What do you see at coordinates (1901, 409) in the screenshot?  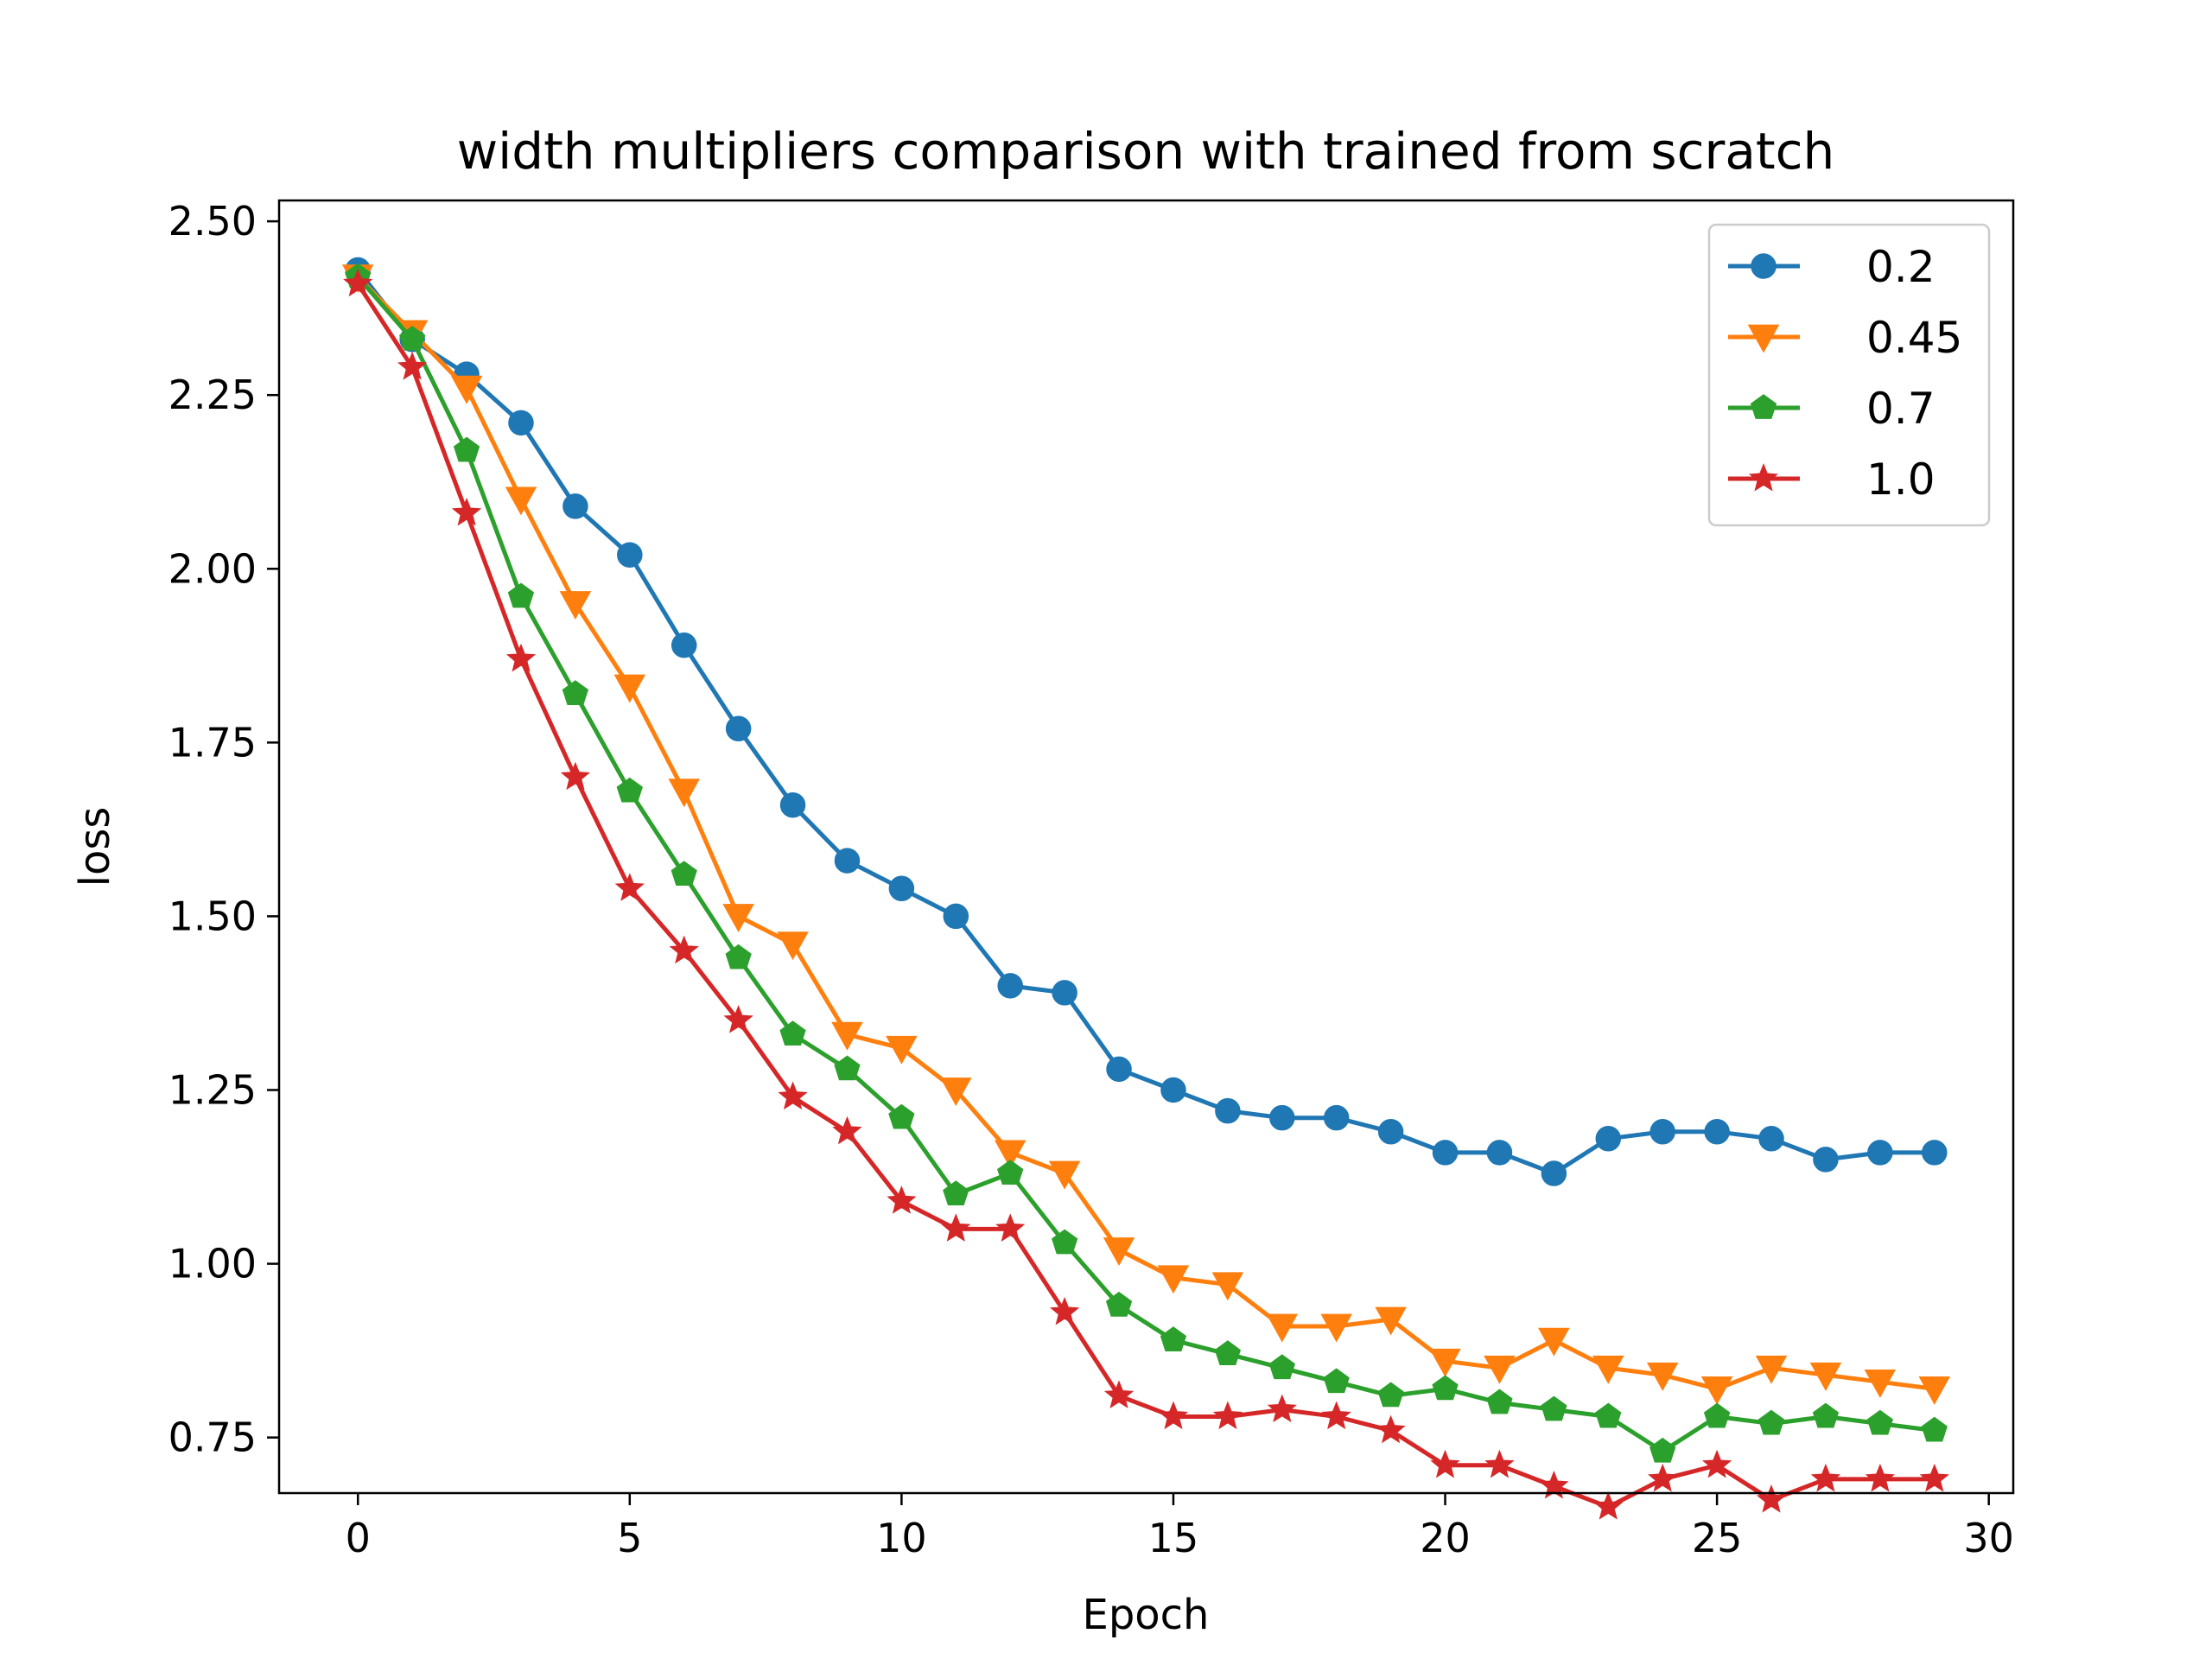 I see `legend-label: 0.7` at bounding box center [1901, 409].